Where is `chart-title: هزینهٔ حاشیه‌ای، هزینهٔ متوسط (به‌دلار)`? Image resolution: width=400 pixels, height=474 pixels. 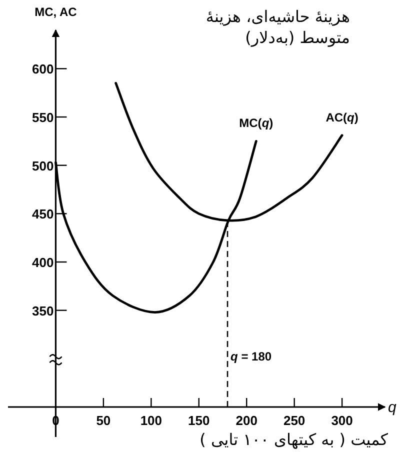
chart-title: هزینهٔ حاشیه‌ای، هزینهٔ متوسط (به‌دلار) is located at coordinates (277, 27).